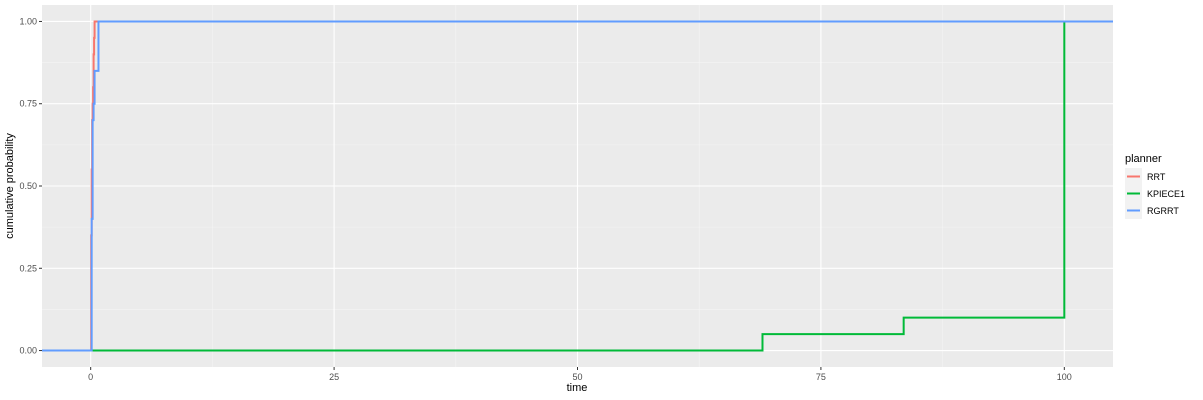 The width and height of the screenshot is (1203, 400). Describe the element at coordinates (90, 377) in the screenshot. I see `x-tick-label: 0` at that location.